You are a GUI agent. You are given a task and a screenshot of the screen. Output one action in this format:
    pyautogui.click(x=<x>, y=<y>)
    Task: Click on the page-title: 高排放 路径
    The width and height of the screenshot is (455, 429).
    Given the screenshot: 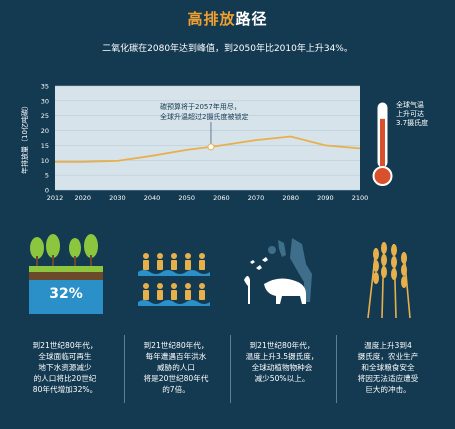 What is the action you would take?
    pyautogui.click(x=227, y=18)
    